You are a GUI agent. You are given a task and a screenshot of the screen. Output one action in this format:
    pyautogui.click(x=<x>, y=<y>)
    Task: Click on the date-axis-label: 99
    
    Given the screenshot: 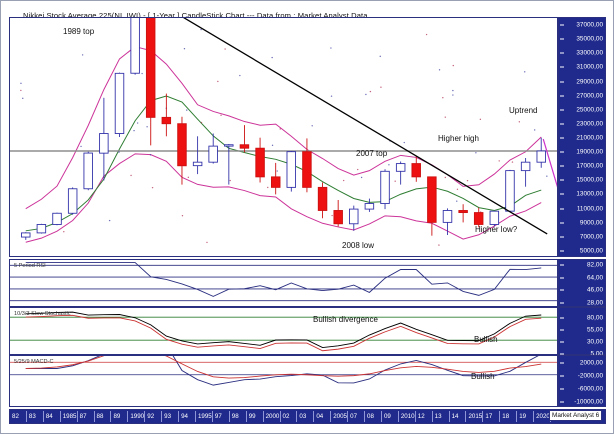 What is the action you would take?
    pyautogui.click(x=255, y=416)
    